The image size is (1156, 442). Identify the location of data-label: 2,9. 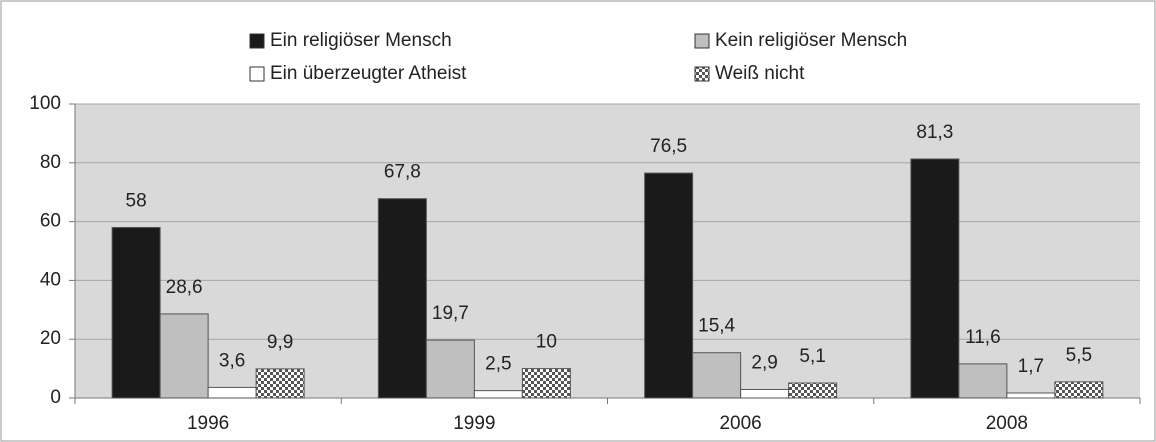
(764, 362).